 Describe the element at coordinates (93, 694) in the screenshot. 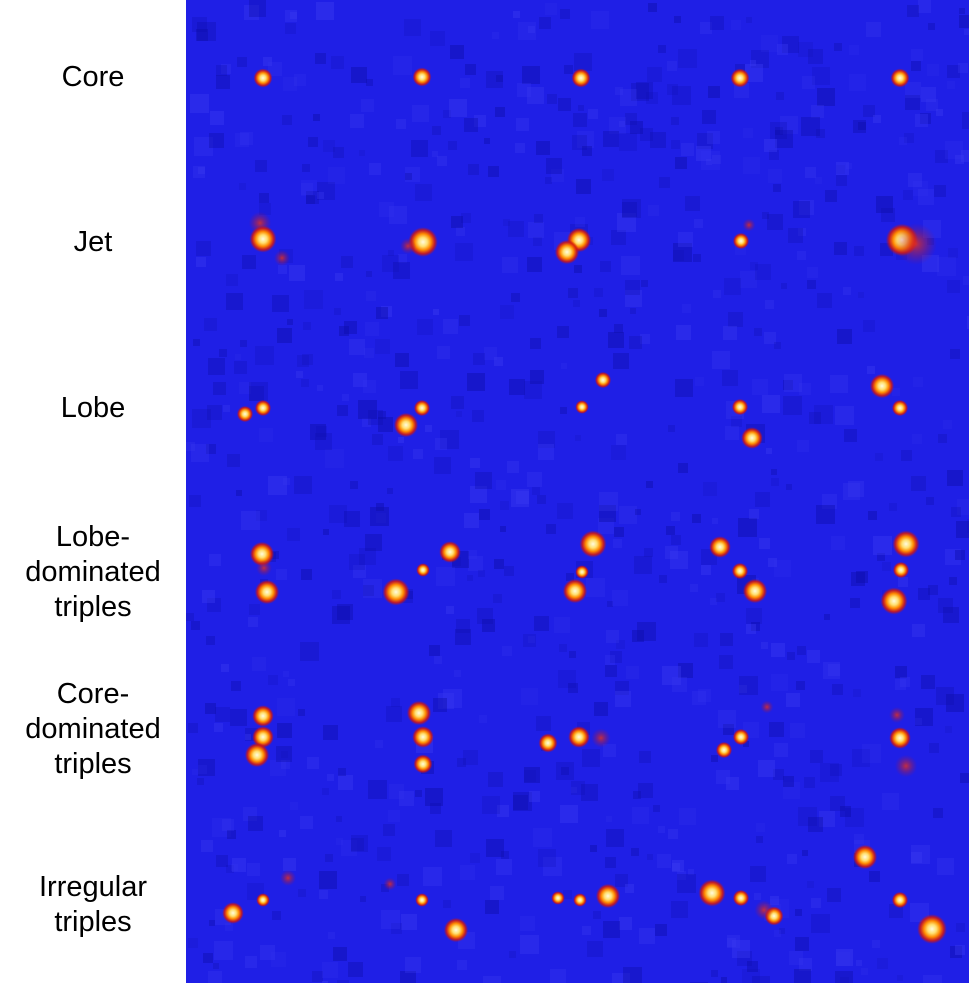

I see `row-label-line: Core-` at that location.